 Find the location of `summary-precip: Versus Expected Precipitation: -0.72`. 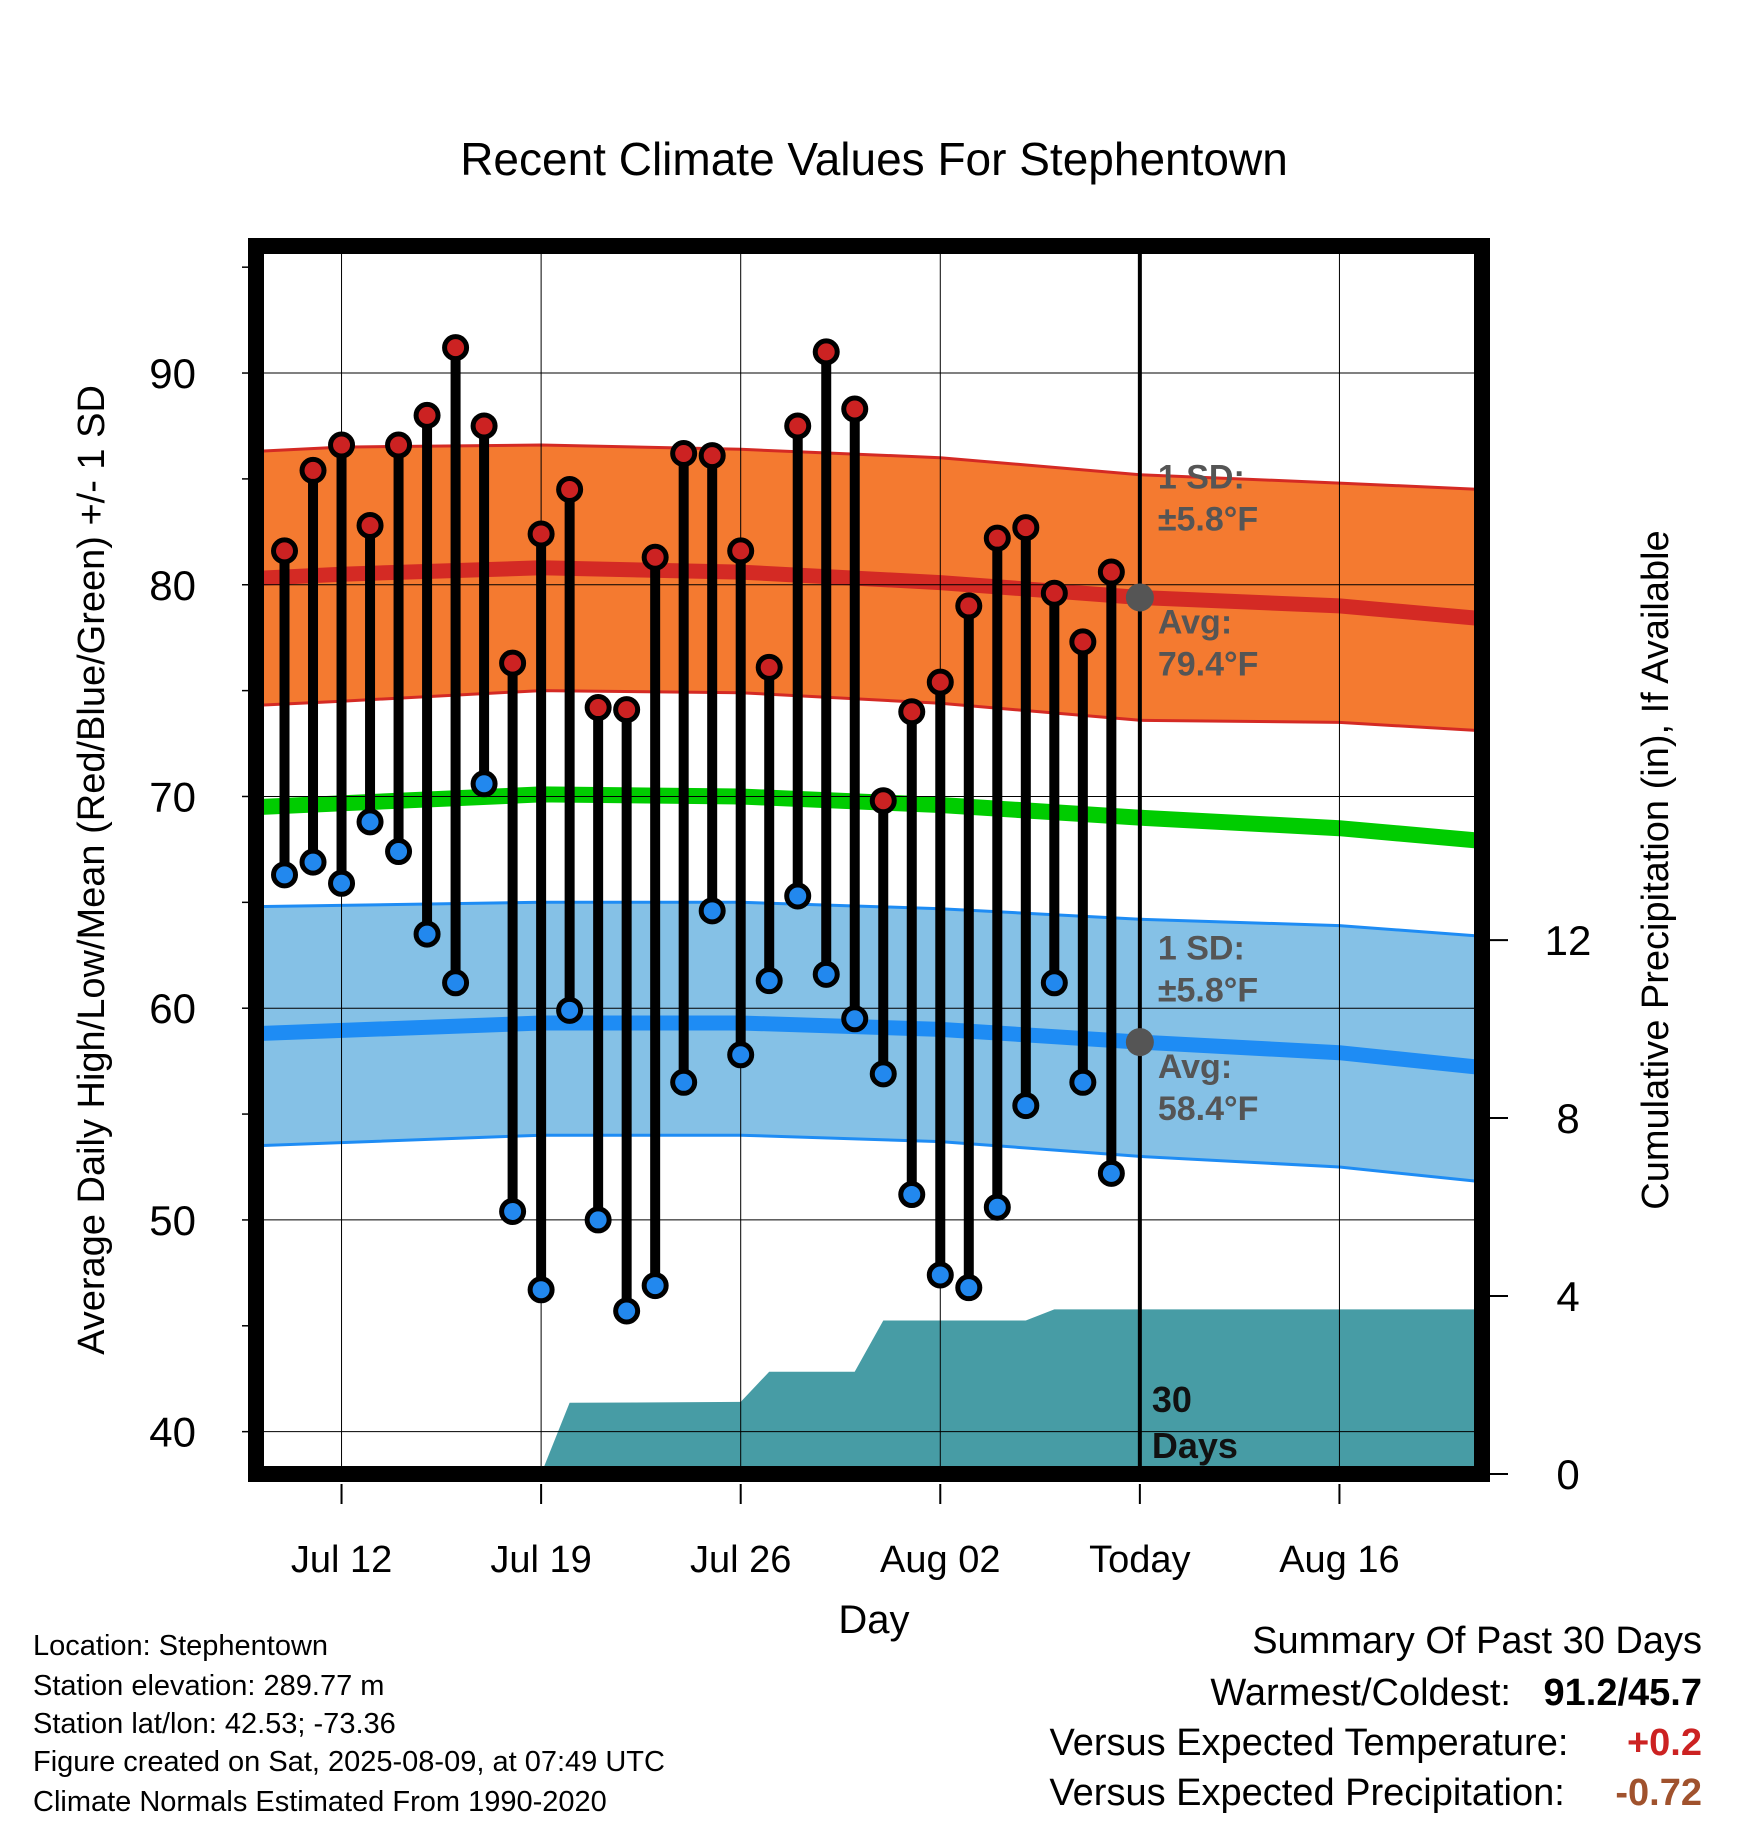

summary-precip: Versus Expected Precipitation: -0.72 is located at coordinates (1375, 1793).